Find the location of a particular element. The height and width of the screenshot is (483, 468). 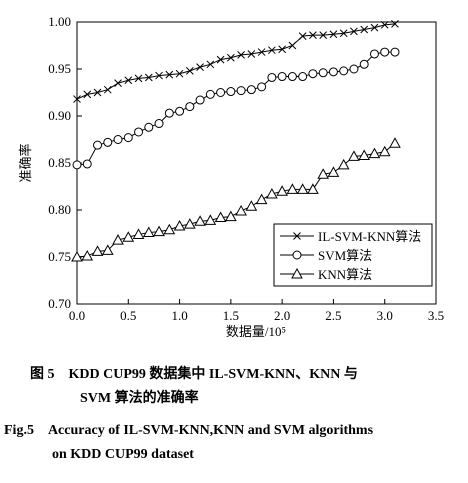

y-tick-label: 0.90 is located at coordinates (59, 115).